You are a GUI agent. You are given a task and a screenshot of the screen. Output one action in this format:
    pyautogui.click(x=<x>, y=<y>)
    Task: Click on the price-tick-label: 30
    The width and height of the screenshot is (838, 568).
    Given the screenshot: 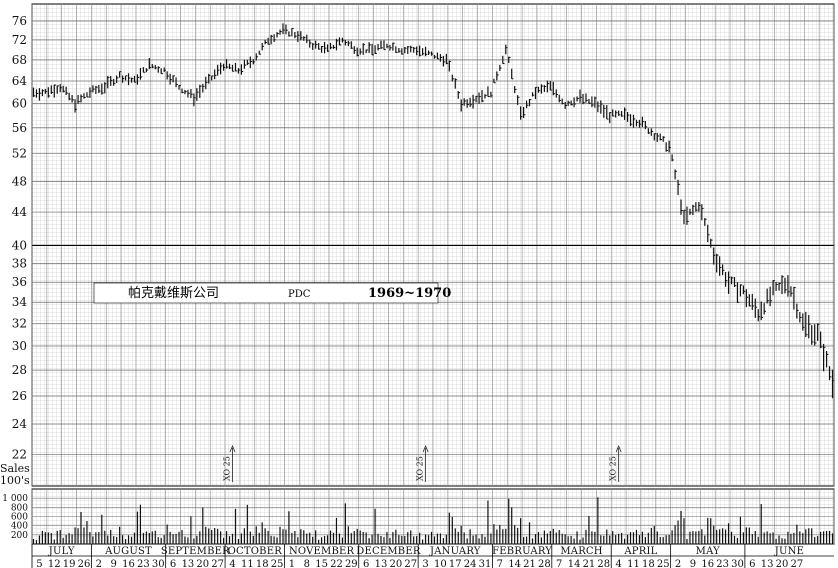 What is the action you would take?
    pyautogui.click(x=19, y=346)
    